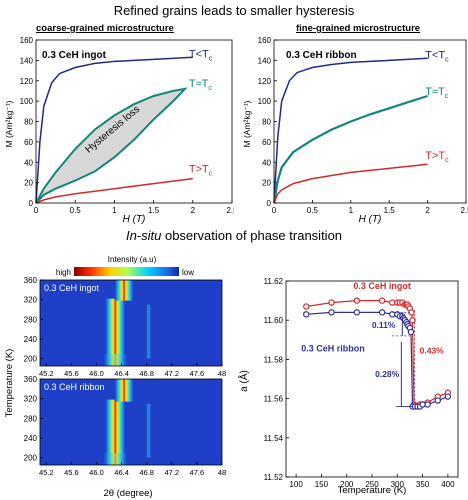  What do you see at coordinates (274, 281) in the screenshot?
I see `y-tick-label: 11.62` at bounding box center [274, 281].